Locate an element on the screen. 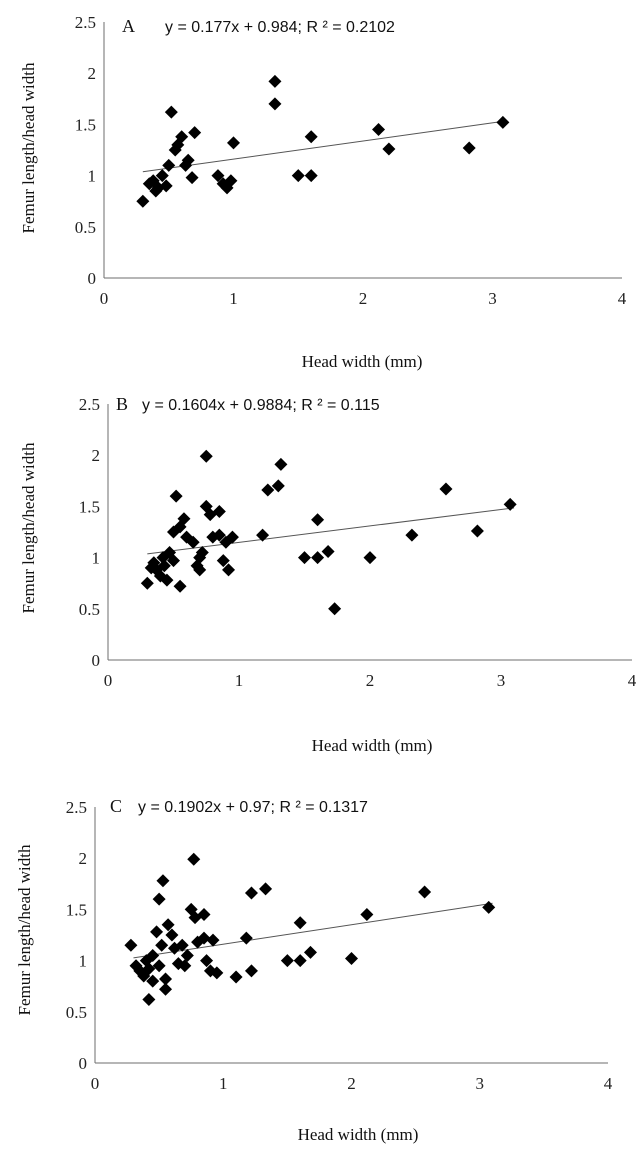 The width and height of the screenshot is (642, 1149). x-axis-title-a: Head width (mm) is located at coordinates (362, 361).